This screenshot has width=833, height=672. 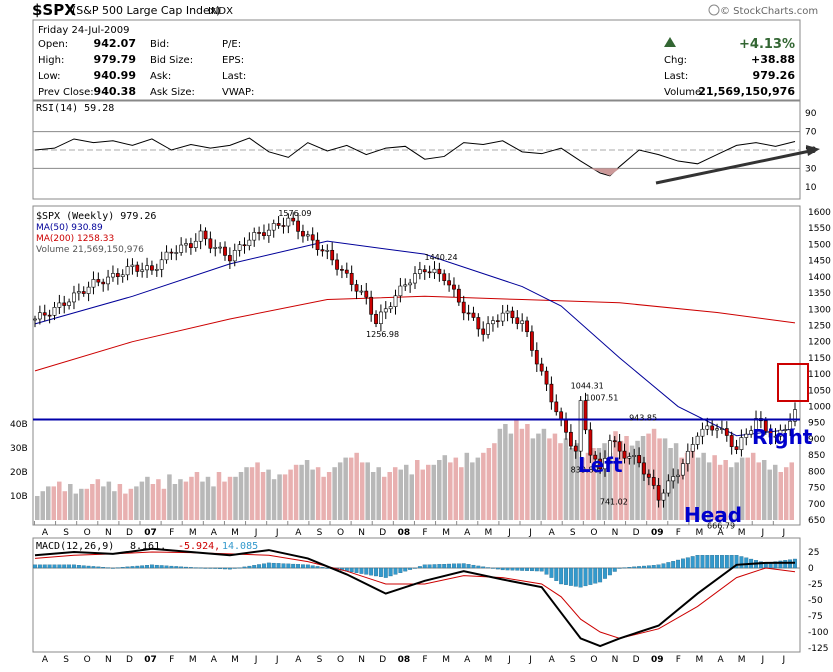 I want to click on price-tick-label: 1050, so click(x=819, y=391).